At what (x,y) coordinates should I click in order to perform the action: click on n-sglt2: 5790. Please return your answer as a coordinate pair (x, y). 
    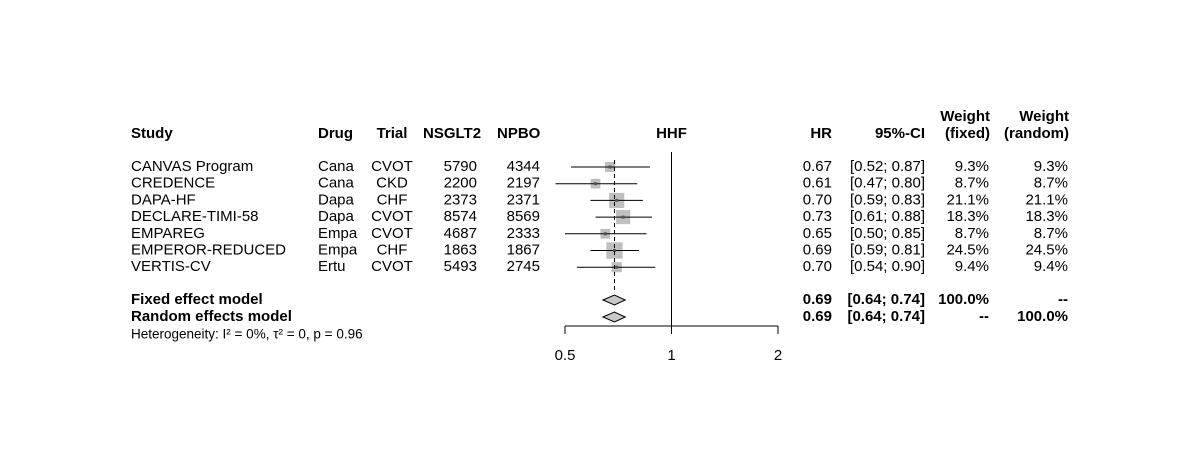
    Looking at the image, I should click on (460, 166).